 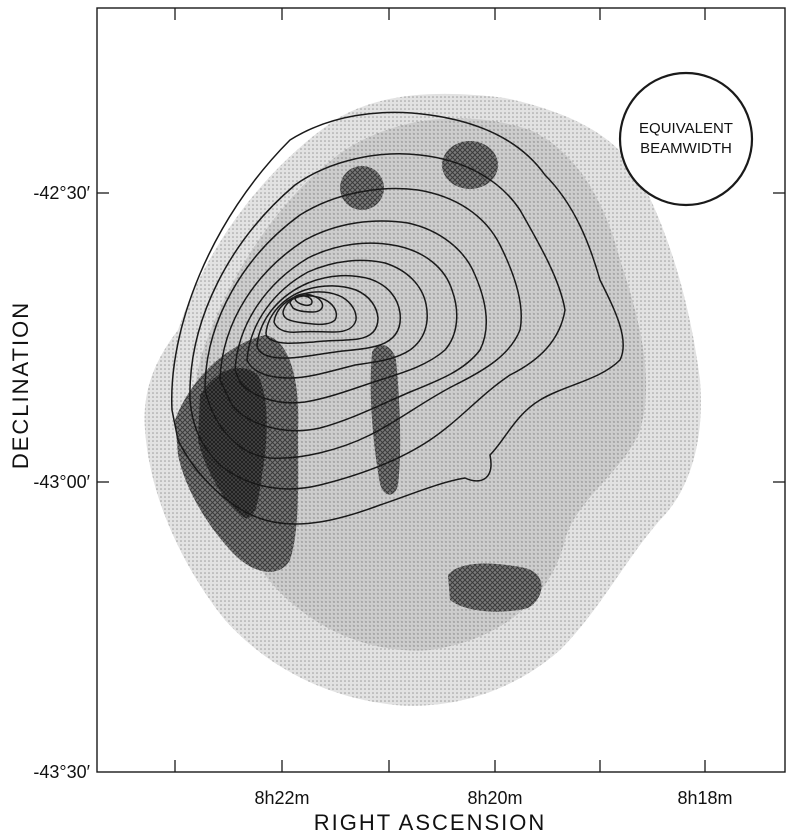 What do you see at coordinates (686, 128) in the screenshot?
I see `beamwidth-label-line1: EQUIVALENT` at bounding box center [686, 128].